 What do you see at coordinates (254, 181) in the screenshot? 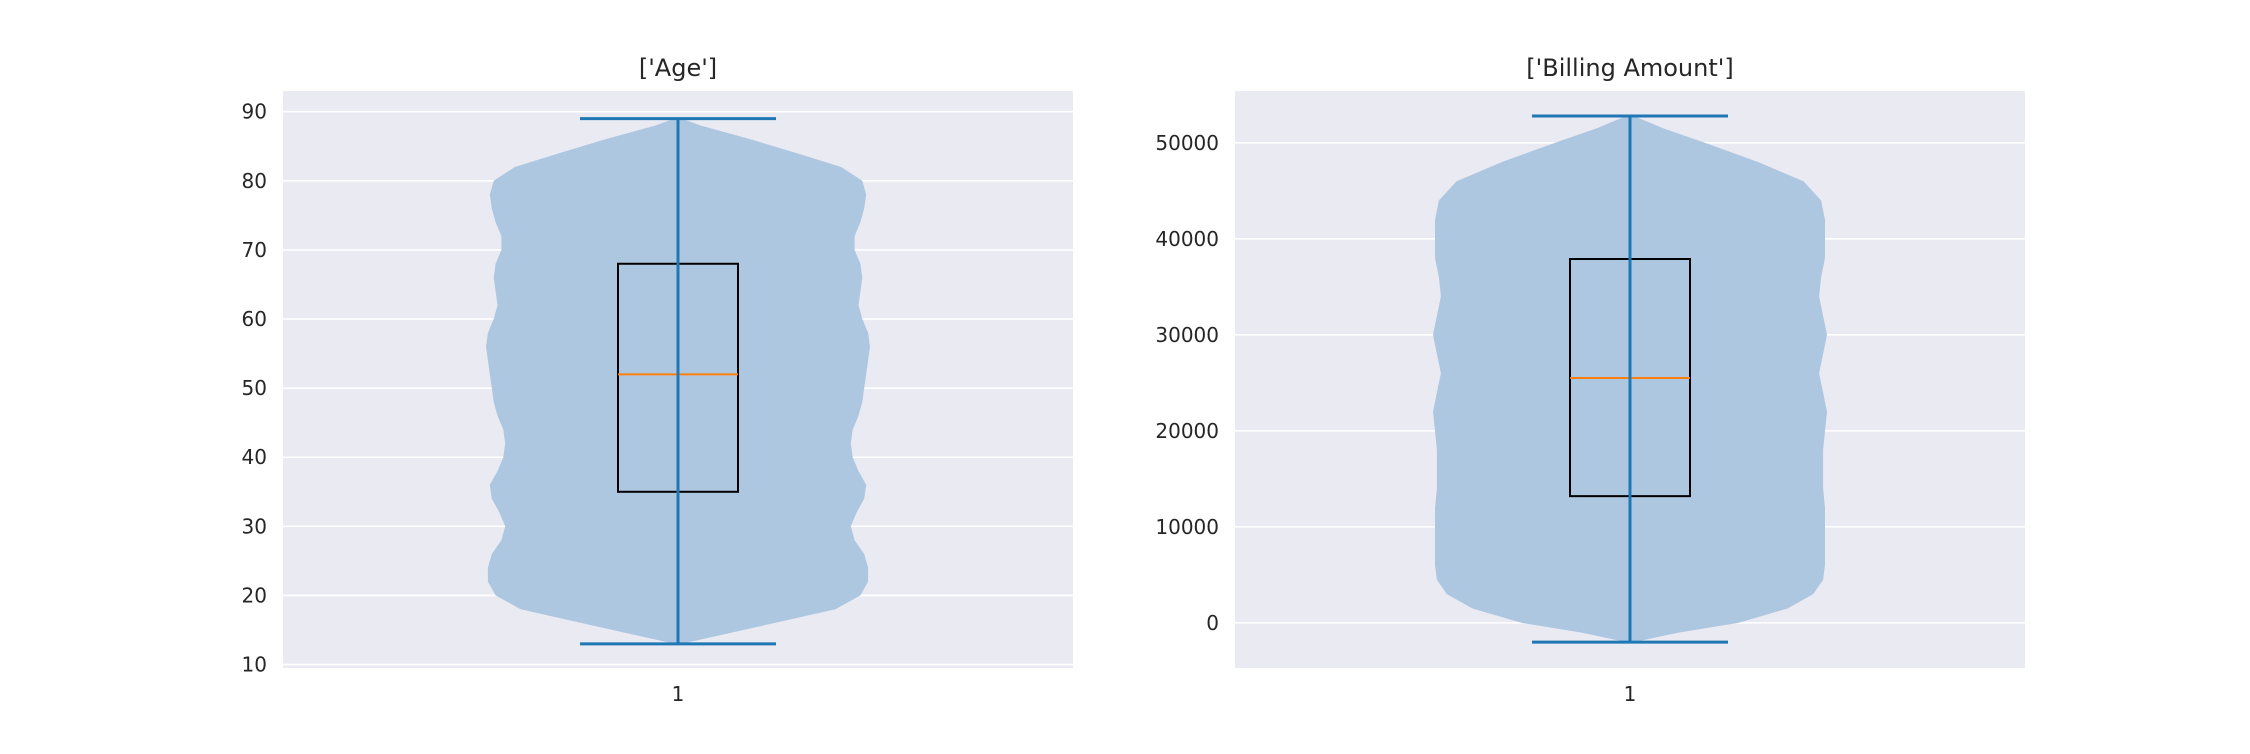
I see `y-tick-label: 80` at bounding box center [254, 181].